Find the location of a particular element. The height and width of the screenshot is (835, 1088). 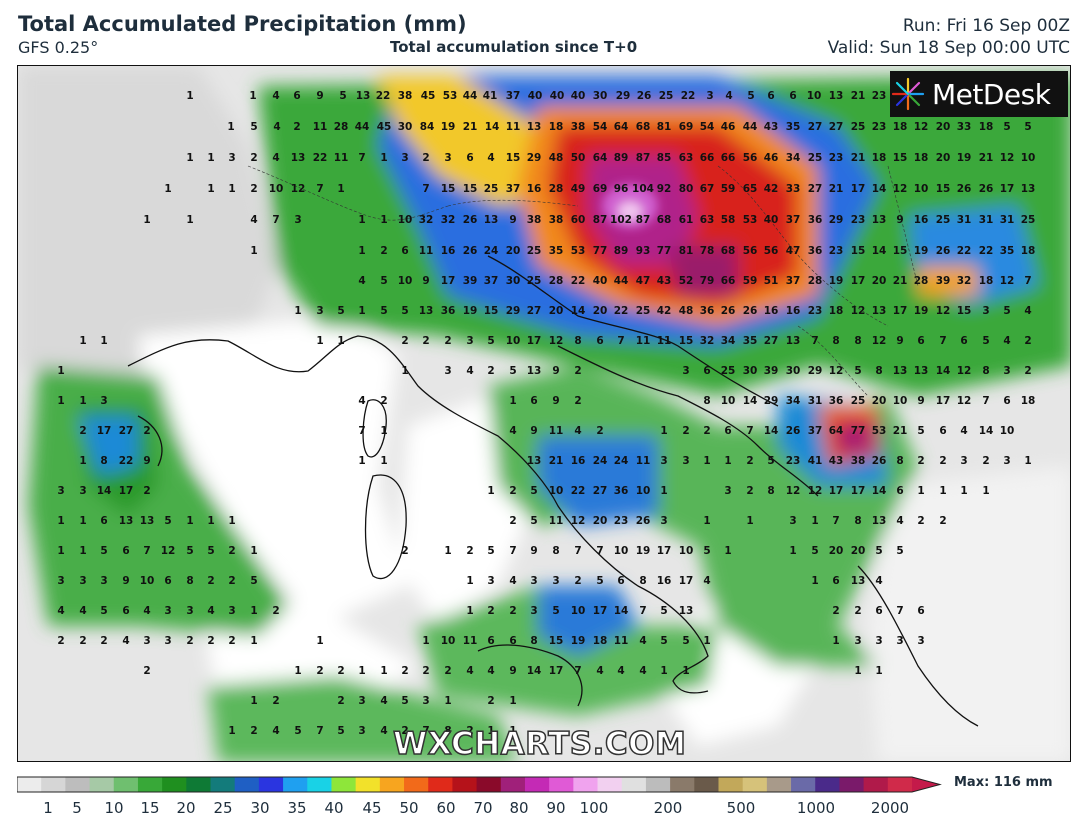

precip-value: 32 is located at coordinates (426, 220).